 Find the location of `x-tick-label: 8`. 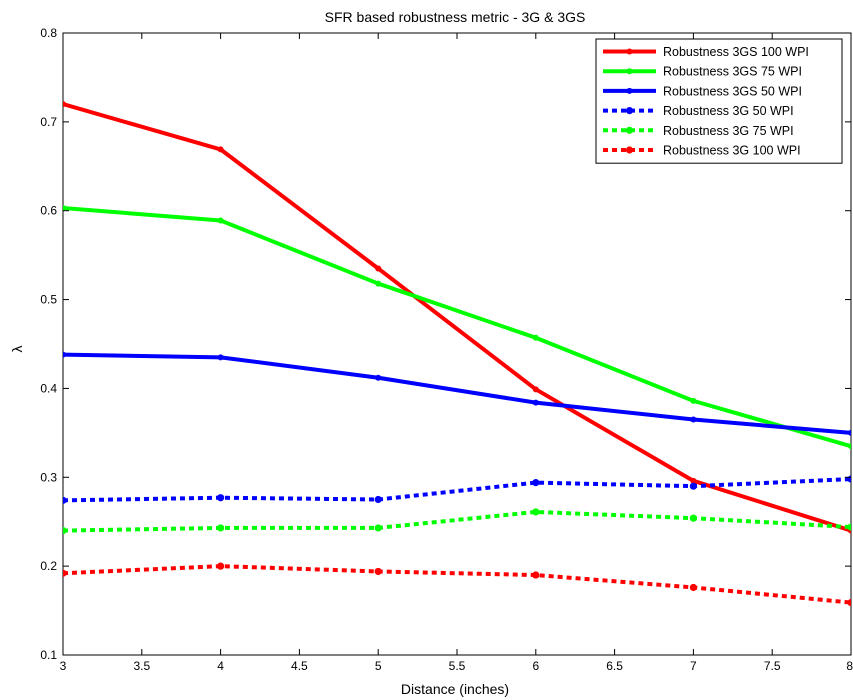

x-tick-label: 8 is located at coordinates (849, 666).